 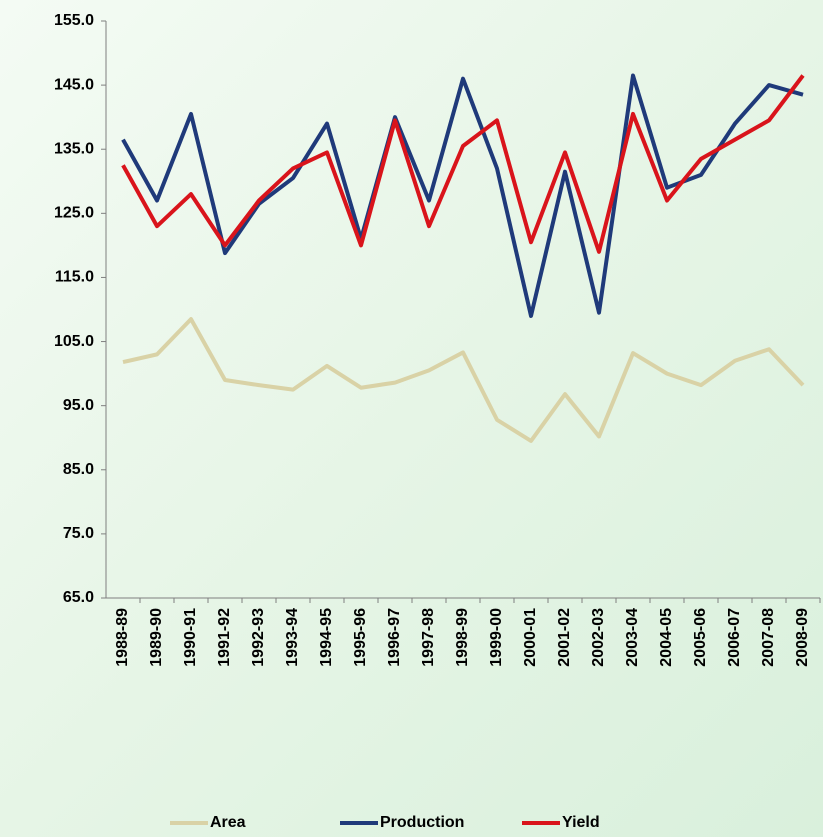 What do you see at coordinates (394, 637) in the screenshot?
I see `x-tick-label: 1996-97` at bounding box center [394, 637].